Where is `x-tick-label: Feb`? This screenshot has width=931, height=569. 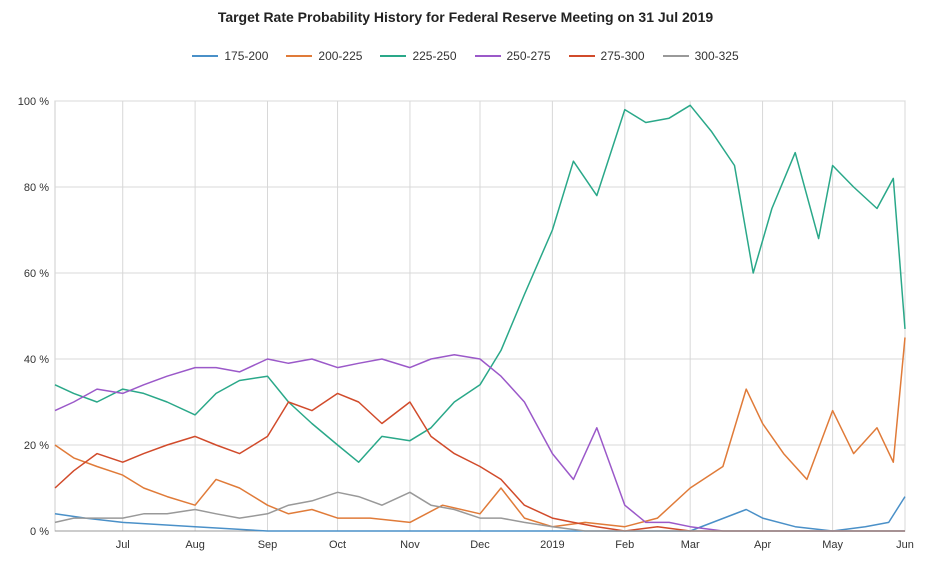 x-tick-label: Feb is located at coordinates (624, 545).